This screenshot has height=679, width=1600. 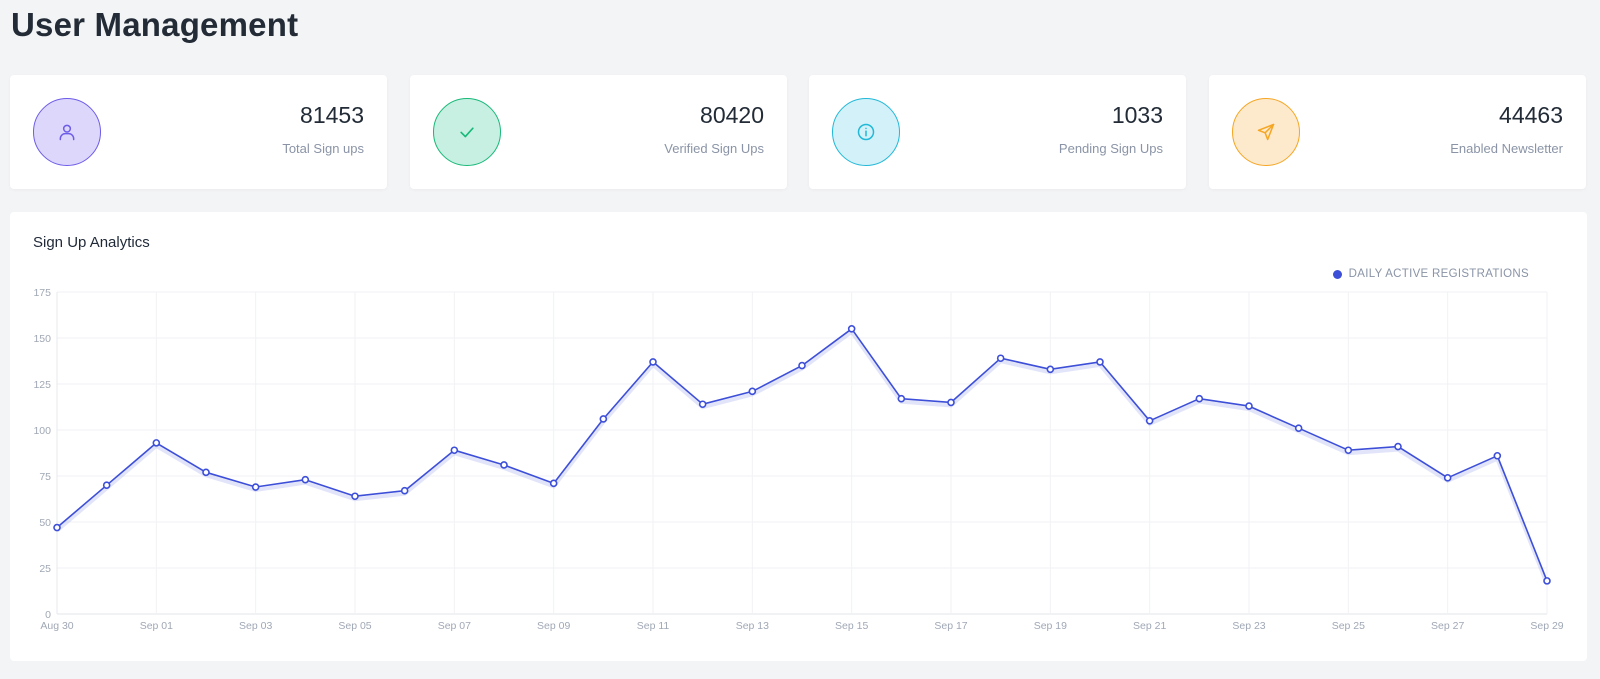 I want to click on y-tick-label: 100, so click(x=42, y=431).